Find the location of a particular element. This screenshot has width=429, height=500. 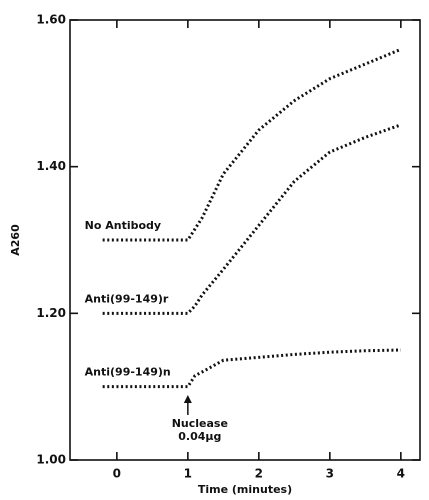

data-line is located at coordinates (251, 368).